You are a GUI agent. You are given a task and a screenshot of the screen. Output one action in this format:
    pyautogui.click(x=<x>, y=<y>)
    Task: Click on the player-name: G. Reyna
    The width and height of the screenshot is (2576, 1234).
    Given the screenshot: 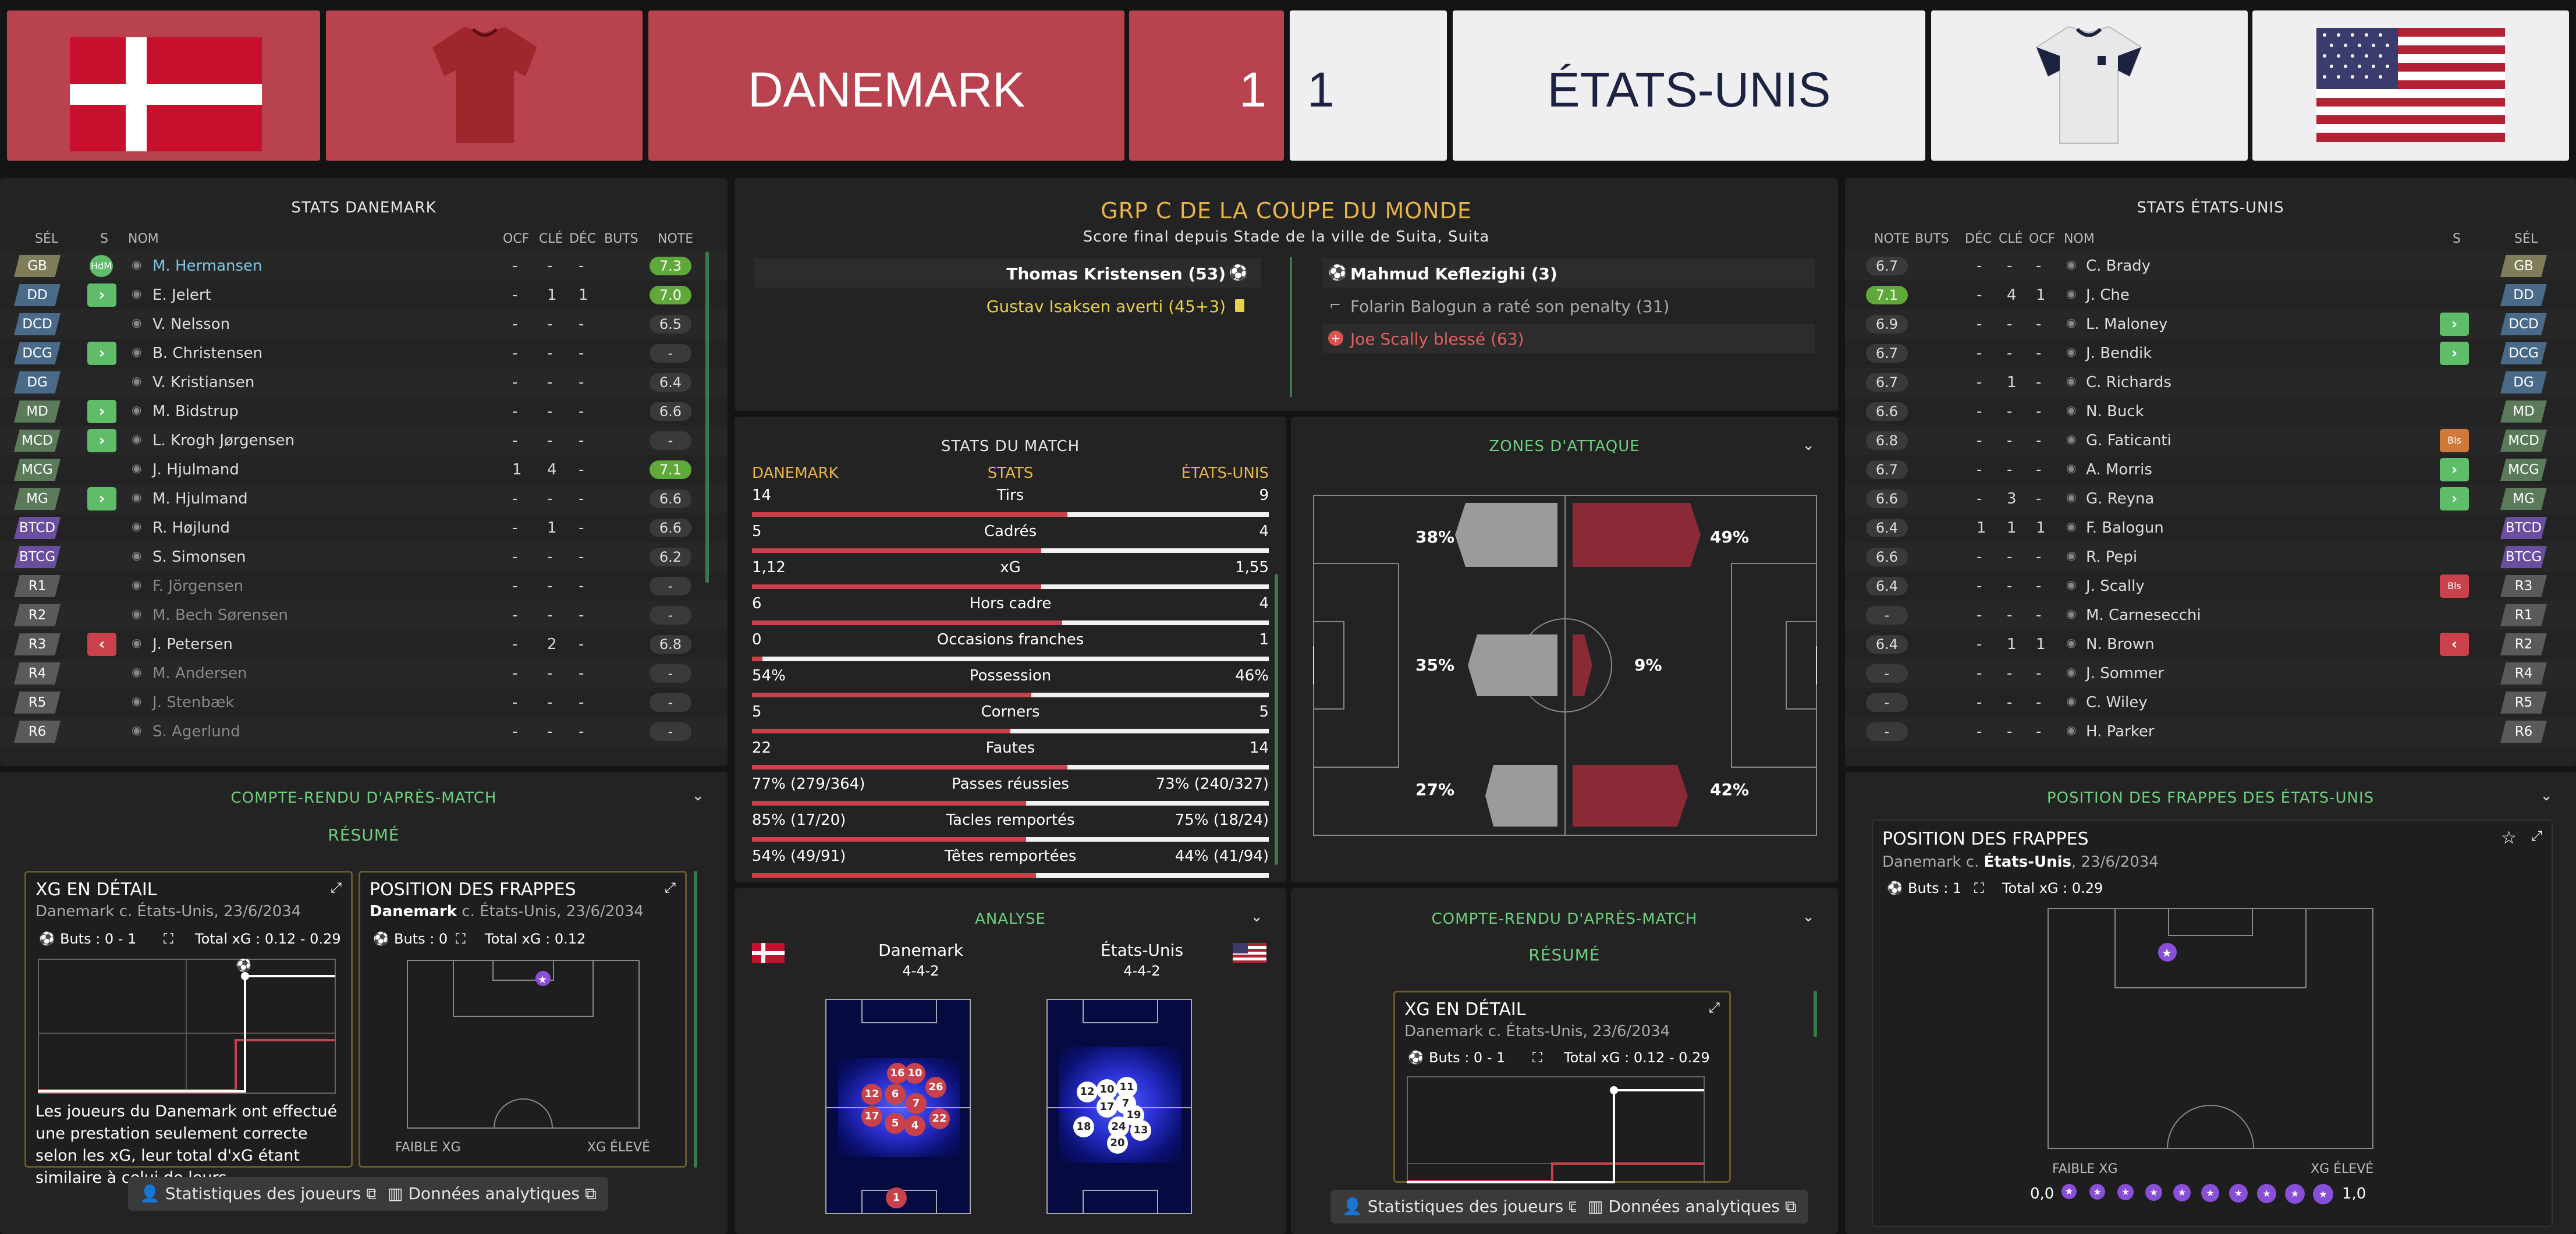 What is the action you would take?
    pyautogui.click(x=2120, y=499)
    